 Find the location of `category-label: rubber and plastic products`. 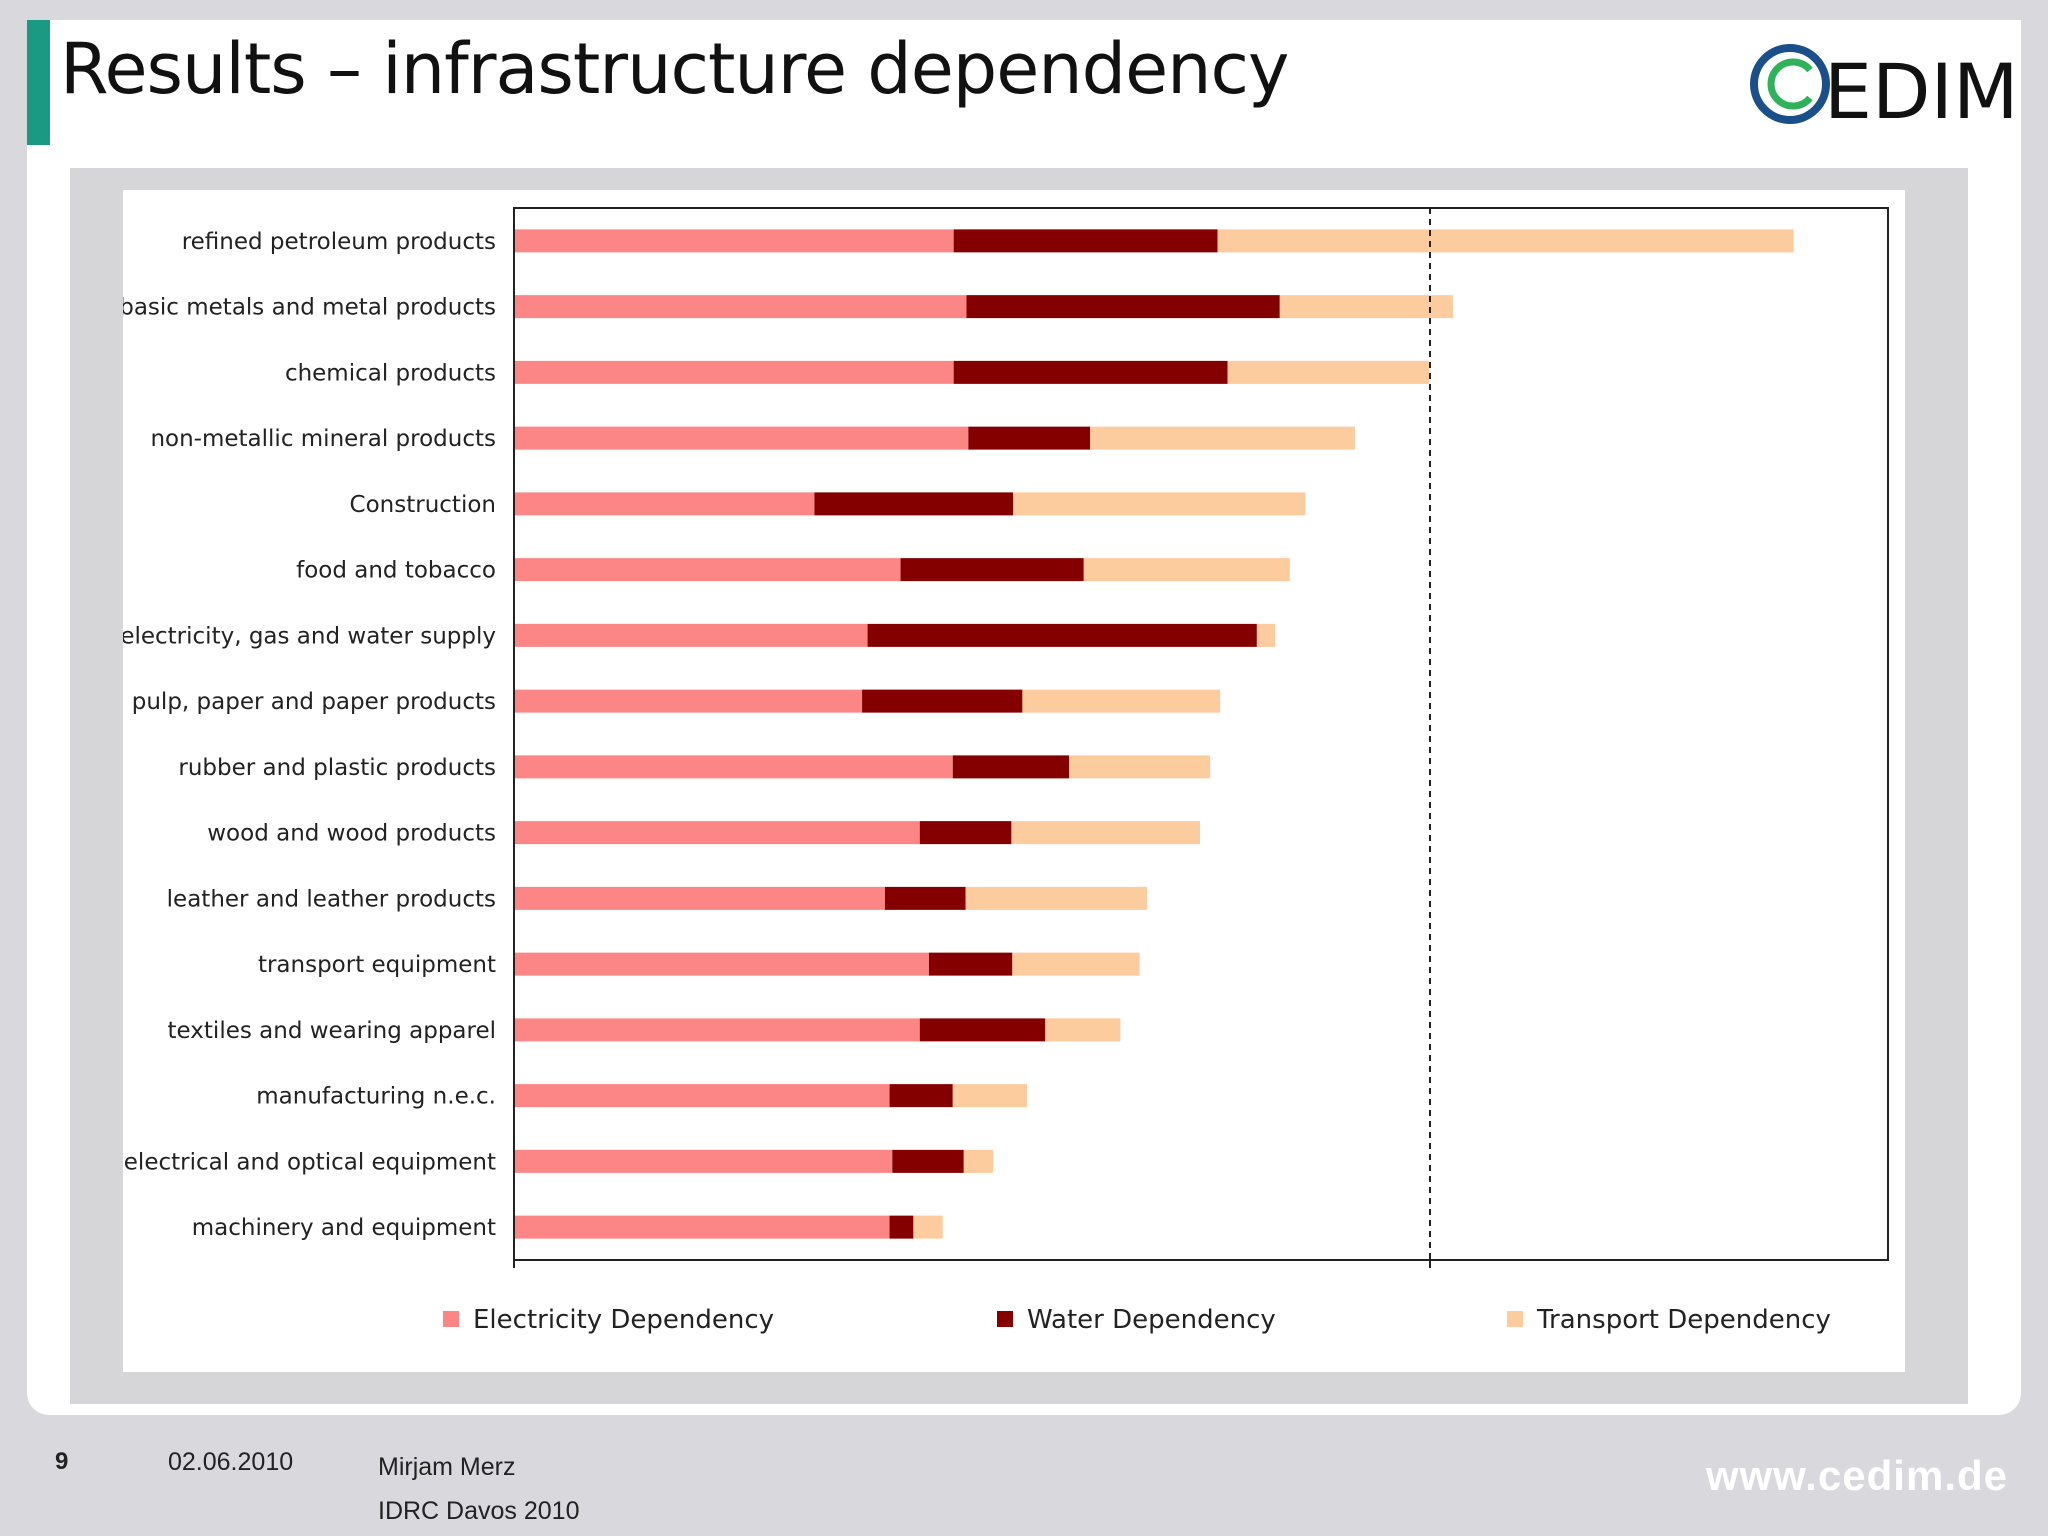

category-label: rubber and plastic products is located at coordinates (337, 768).